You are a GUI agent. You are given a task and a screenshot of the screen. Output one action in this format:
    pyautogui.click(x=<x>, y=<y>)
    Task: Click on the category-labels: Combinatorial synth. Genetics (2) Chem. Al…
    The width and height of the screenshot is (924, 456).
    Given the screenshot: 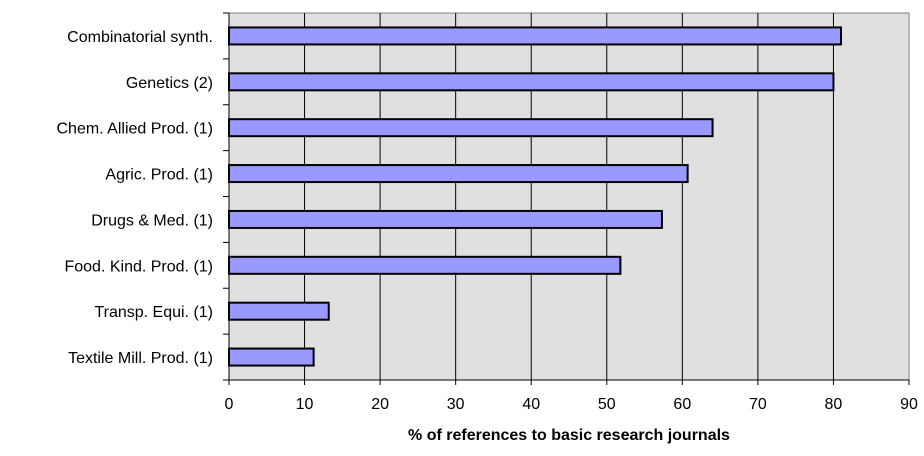 What is the action you would take?
    pyautogui.click(x=134, y=198)
    